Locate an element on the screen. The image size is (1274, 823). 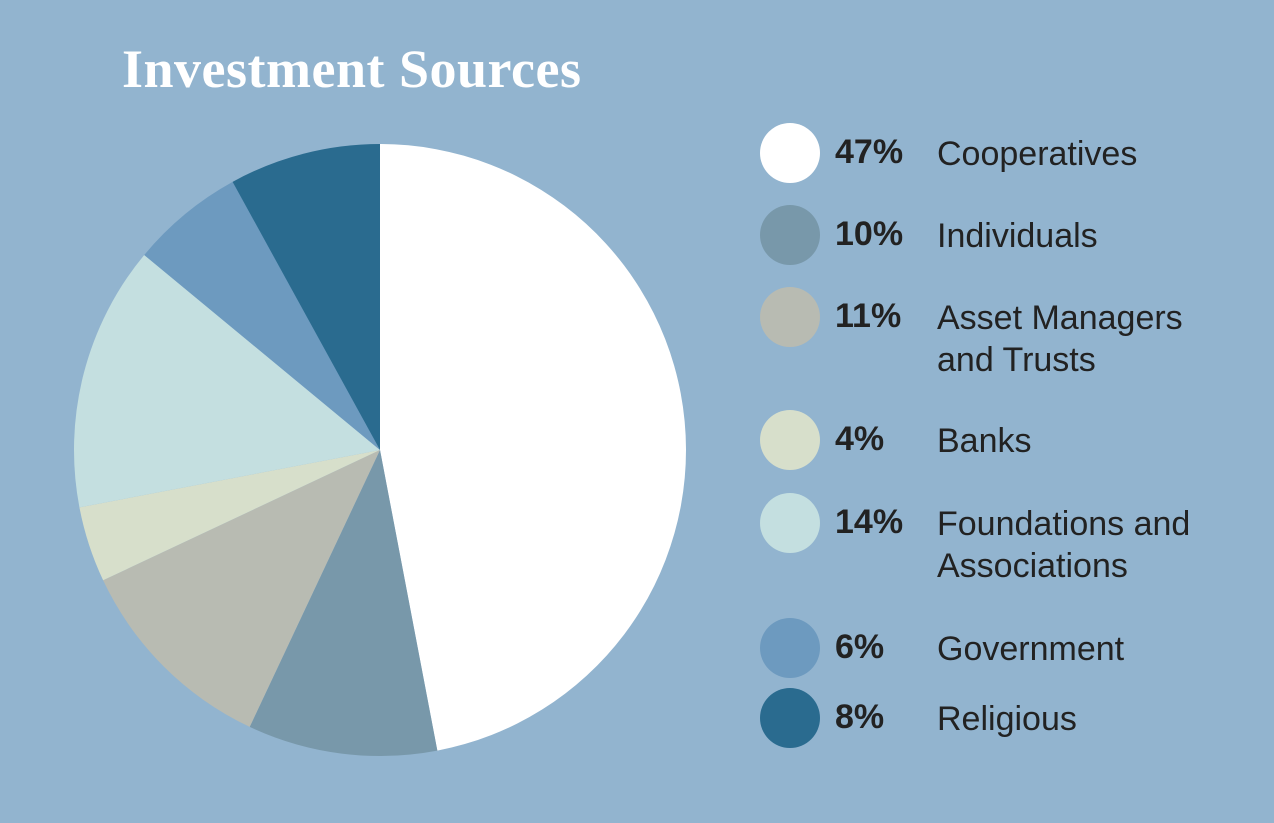
legend-percent: 10% is located at coordinates (869, 234).